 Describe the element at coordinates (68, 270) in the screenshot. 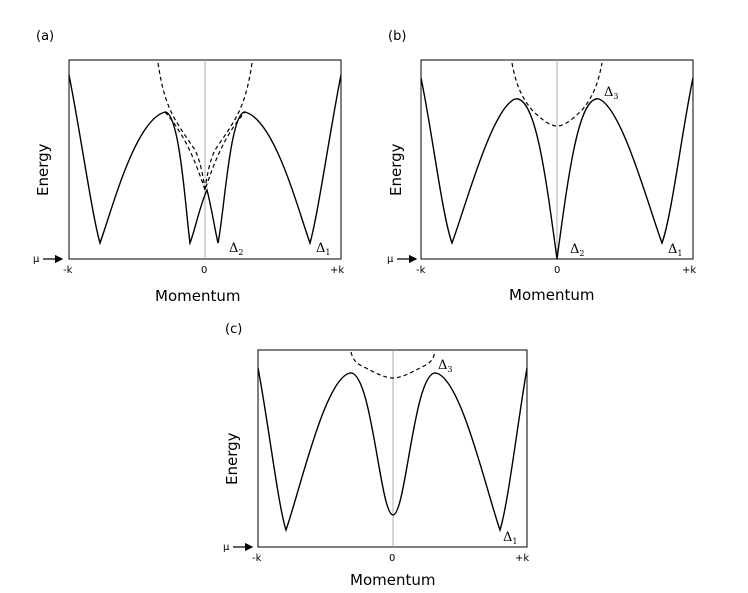

I see `panel-a-tick-minus-k: -k` at that location.